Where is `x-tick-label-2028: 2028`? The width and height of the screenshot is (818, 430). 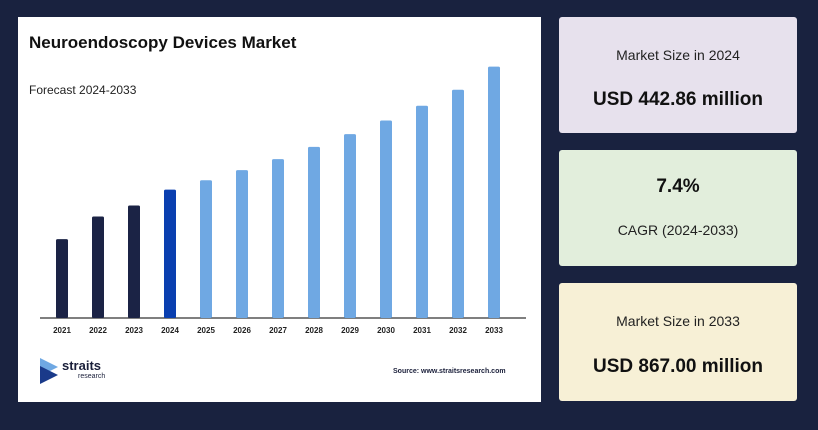
x-tick-label-2028: 2028 is located at coordinates (314, 330).